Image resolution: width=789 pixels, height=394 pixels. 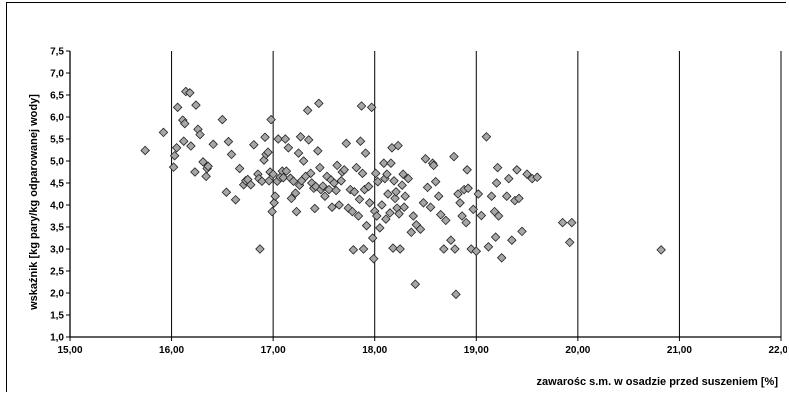 What do you see at coordinates (57, 140) in the screenshot?
I see `y-tick-label: 5,5` at bounding box center [57, 140].